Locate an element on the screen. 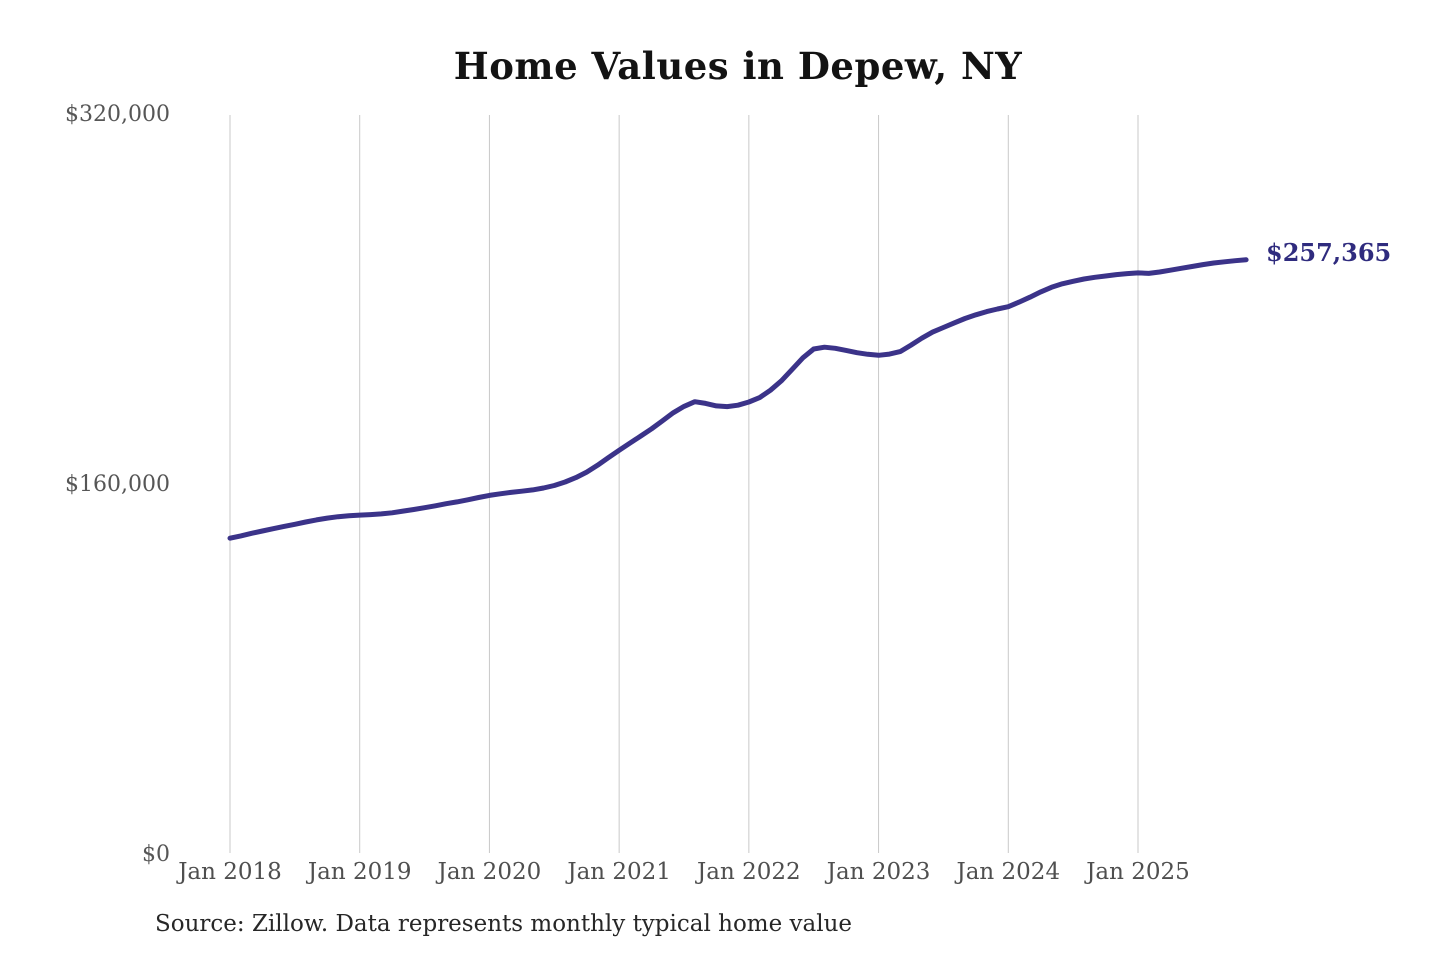 Image resolution: width=1440 pixels, height=960 pixels. x-axis-tick-label: Jan 2019 is located at coordinates (359, 872).